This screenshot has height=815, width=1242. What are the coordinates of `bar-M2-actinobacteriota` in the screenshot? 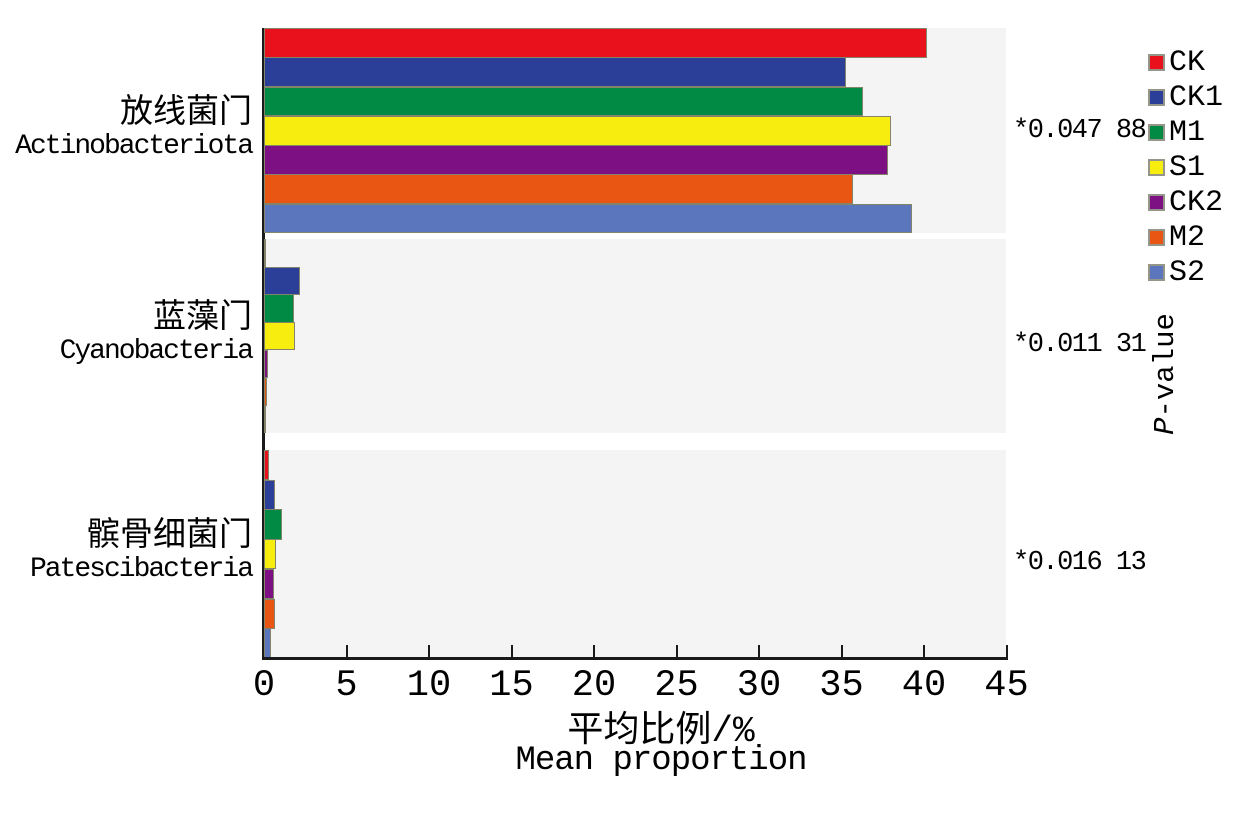 It's located at (559, 189).